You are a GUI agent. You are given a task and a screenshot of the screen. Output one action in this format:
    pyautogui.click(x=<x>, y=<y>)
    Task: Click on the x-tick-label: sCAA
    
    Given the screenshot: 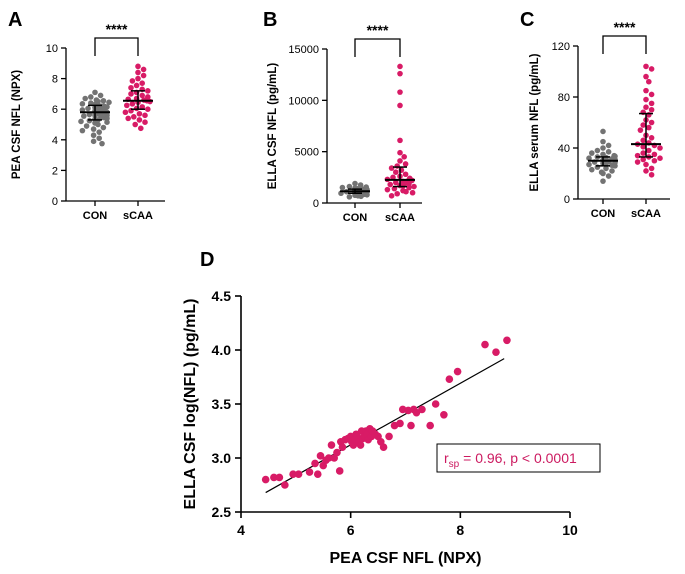 What is the action you would take?
    pyautogui.click(x=646, y=214)
    